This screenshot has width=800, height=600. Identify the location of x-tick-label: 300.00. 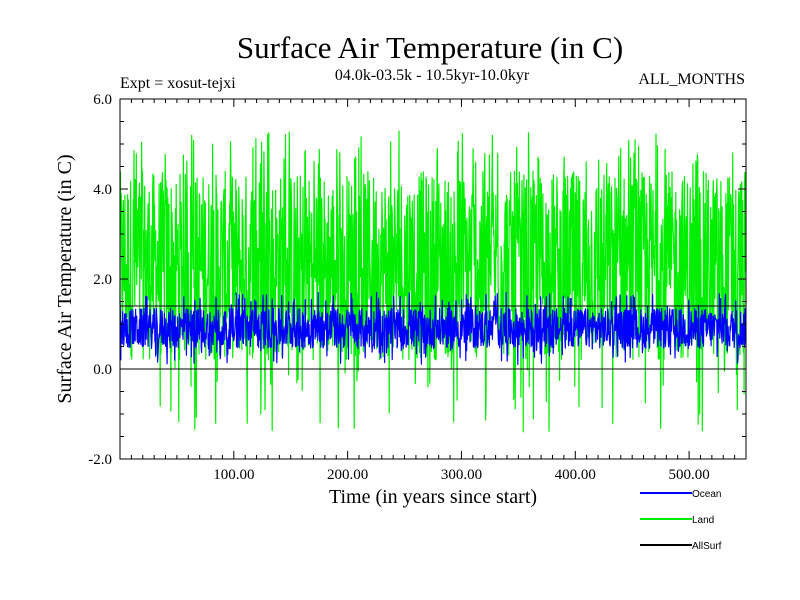
(461, 475).